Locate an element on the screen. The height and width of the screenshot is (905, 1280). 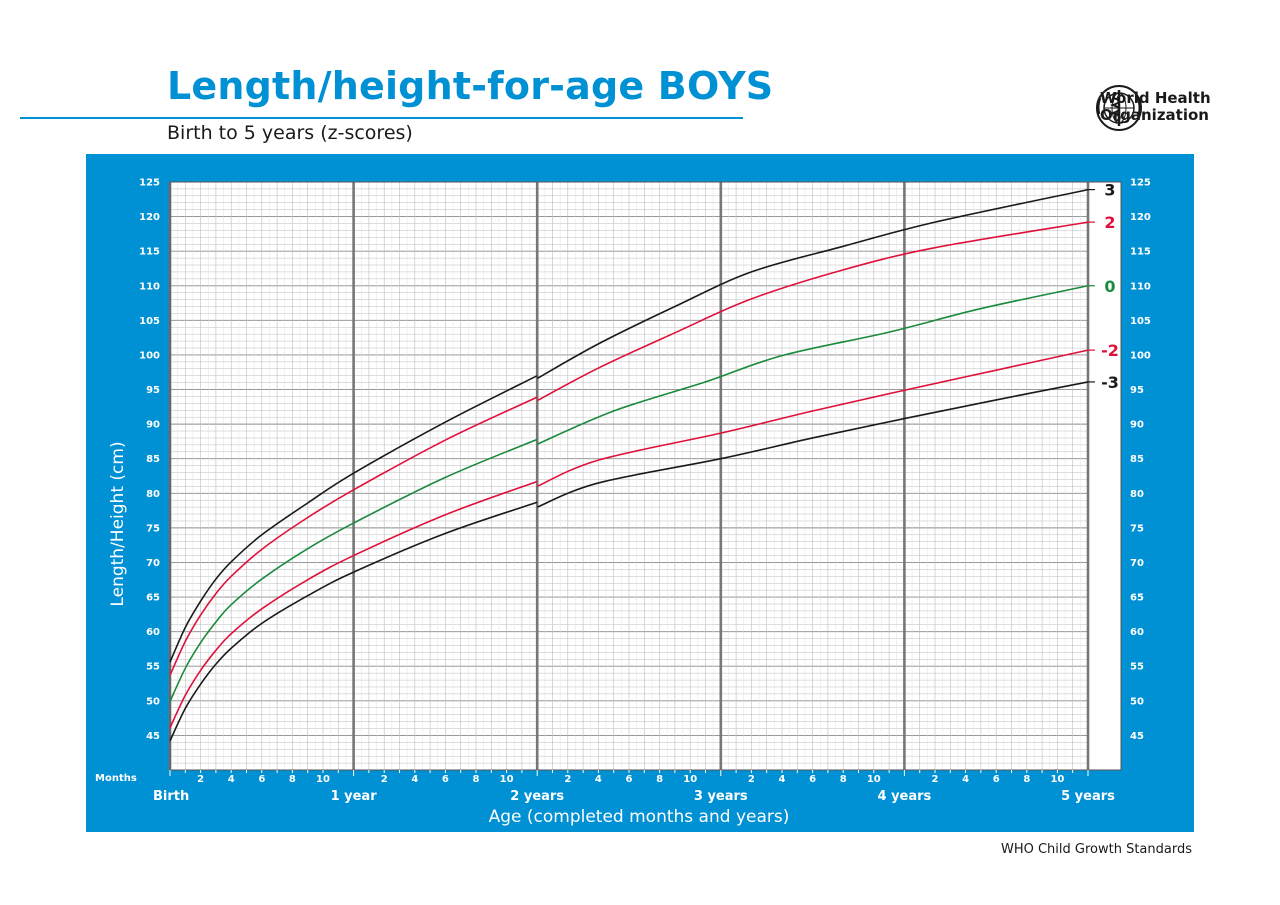
series-label: 0 is located at coordinates (1109, 286).